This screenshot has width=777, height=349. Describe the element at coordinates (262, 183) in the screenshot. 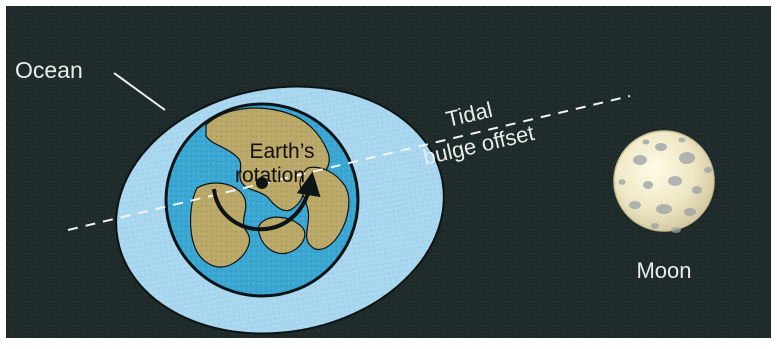

I see `dot-icon` at that location.